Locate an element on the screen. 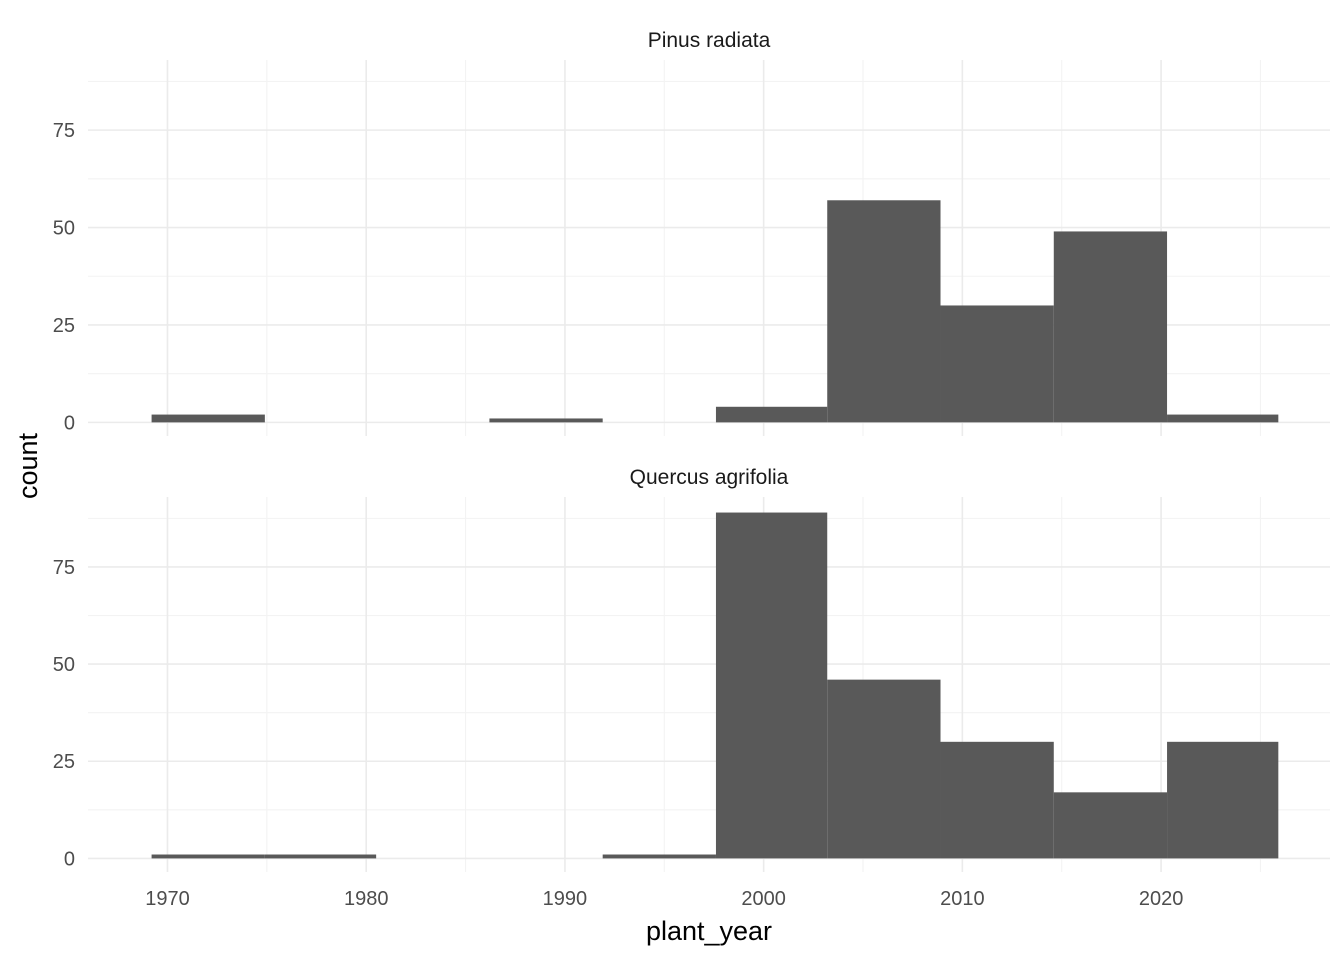 This screenshot has height=960, width=1344. x-tick-label: 1970 is located at coordinates (167, 899).